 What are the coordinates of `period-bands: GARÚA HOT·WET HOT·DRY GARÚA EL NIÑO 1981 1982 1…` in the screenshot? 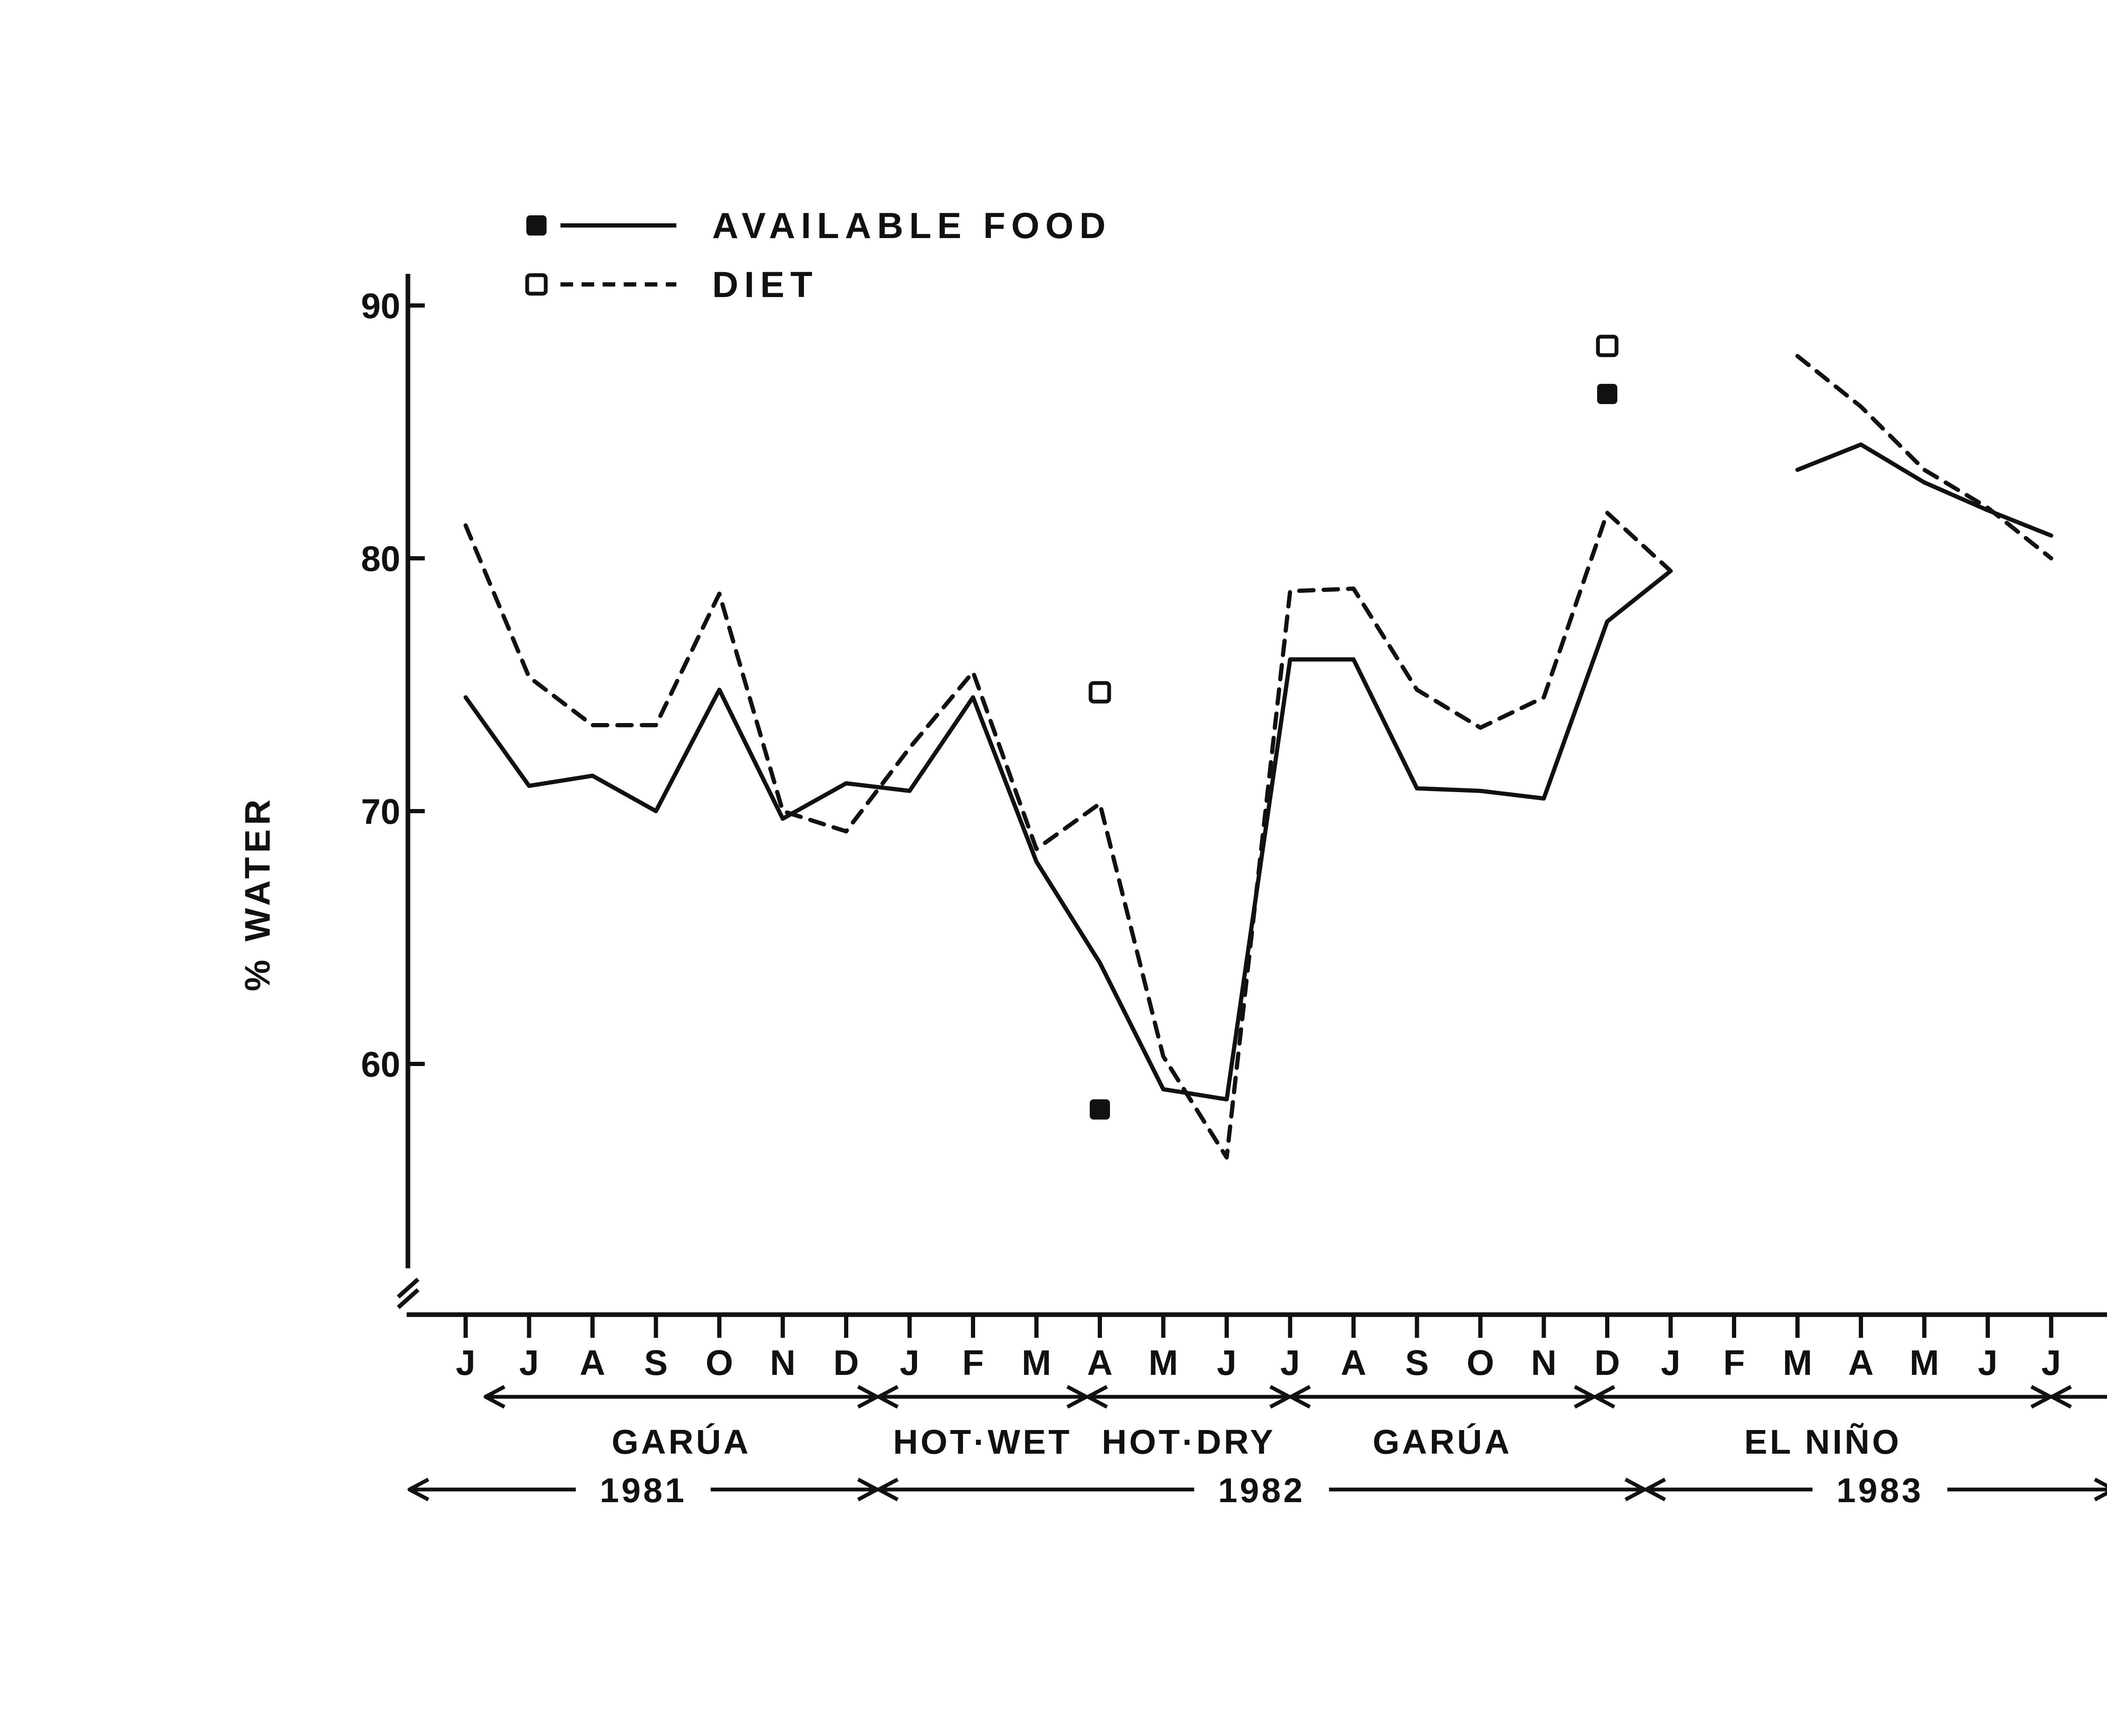 It's located at (1257, 1447).